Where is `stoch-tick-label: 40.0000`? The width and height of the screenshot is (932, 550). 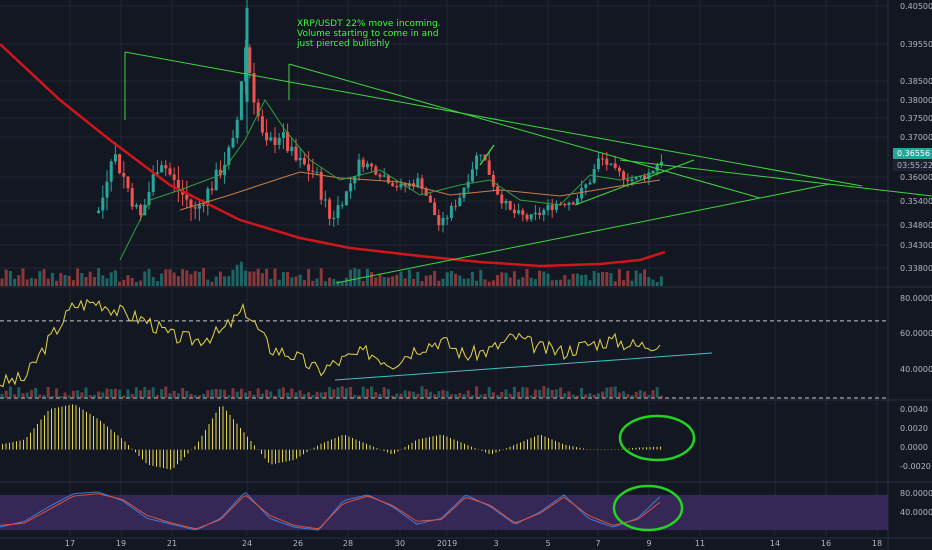 stoch-tick-label: 40.0000 is located at coordinates (916, 512).